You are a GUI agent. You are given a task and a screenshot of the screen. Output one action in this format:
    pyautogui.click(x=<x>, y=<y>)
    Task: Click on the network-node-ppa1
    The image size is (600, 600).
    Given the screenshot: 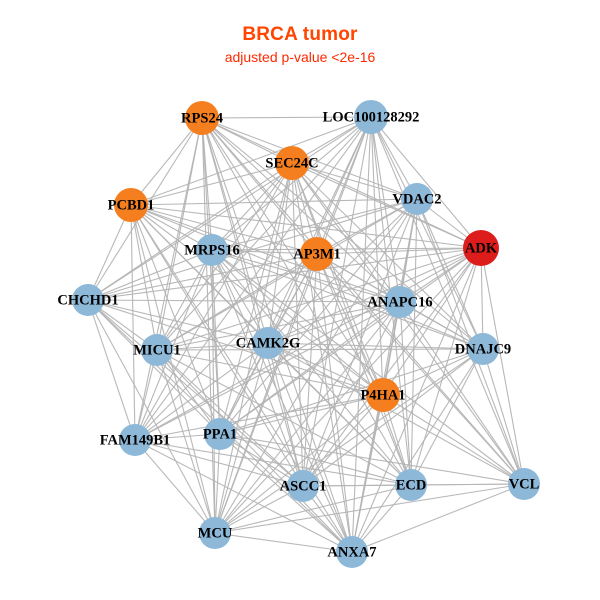 What is the action you would take?
    pyautogui.click(x=220, y=434)
    